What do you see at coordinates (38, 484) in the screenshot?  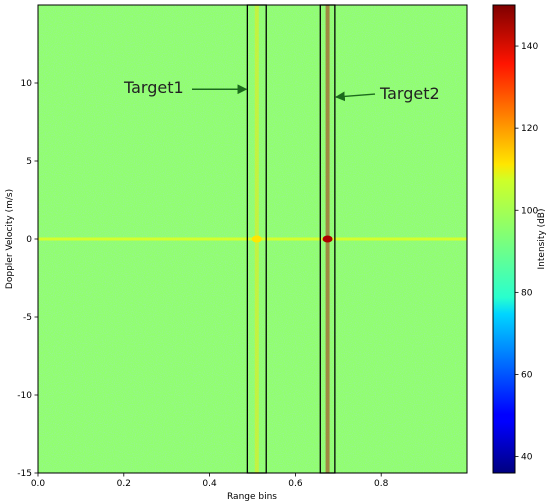 I see `x-tick-label: 0.0` at bounding box center [38, 484].